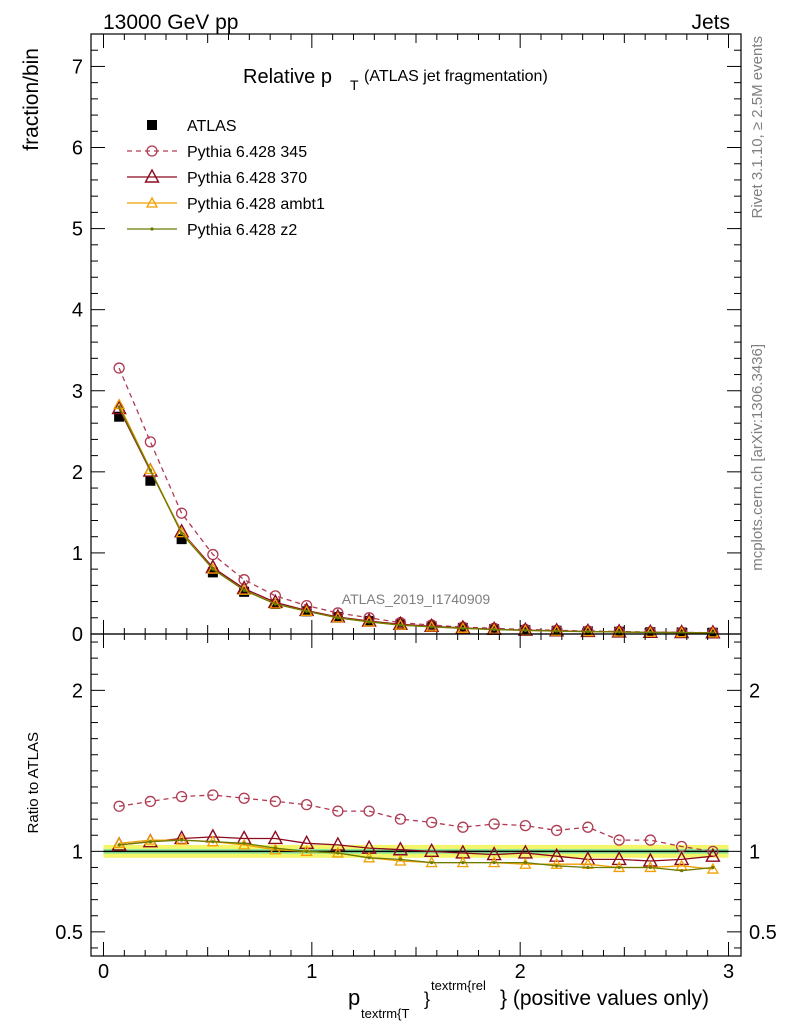  Describe the element at coordinates (242, 230) in the screenshot. I see `legend-label: Pythia 6.428 z2` at that location.